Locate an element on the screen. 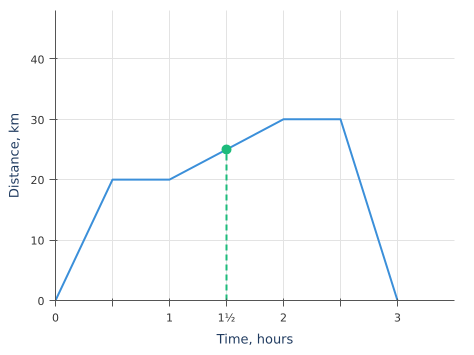  y-tick-label: 20 is located at coordinates (37, 181).